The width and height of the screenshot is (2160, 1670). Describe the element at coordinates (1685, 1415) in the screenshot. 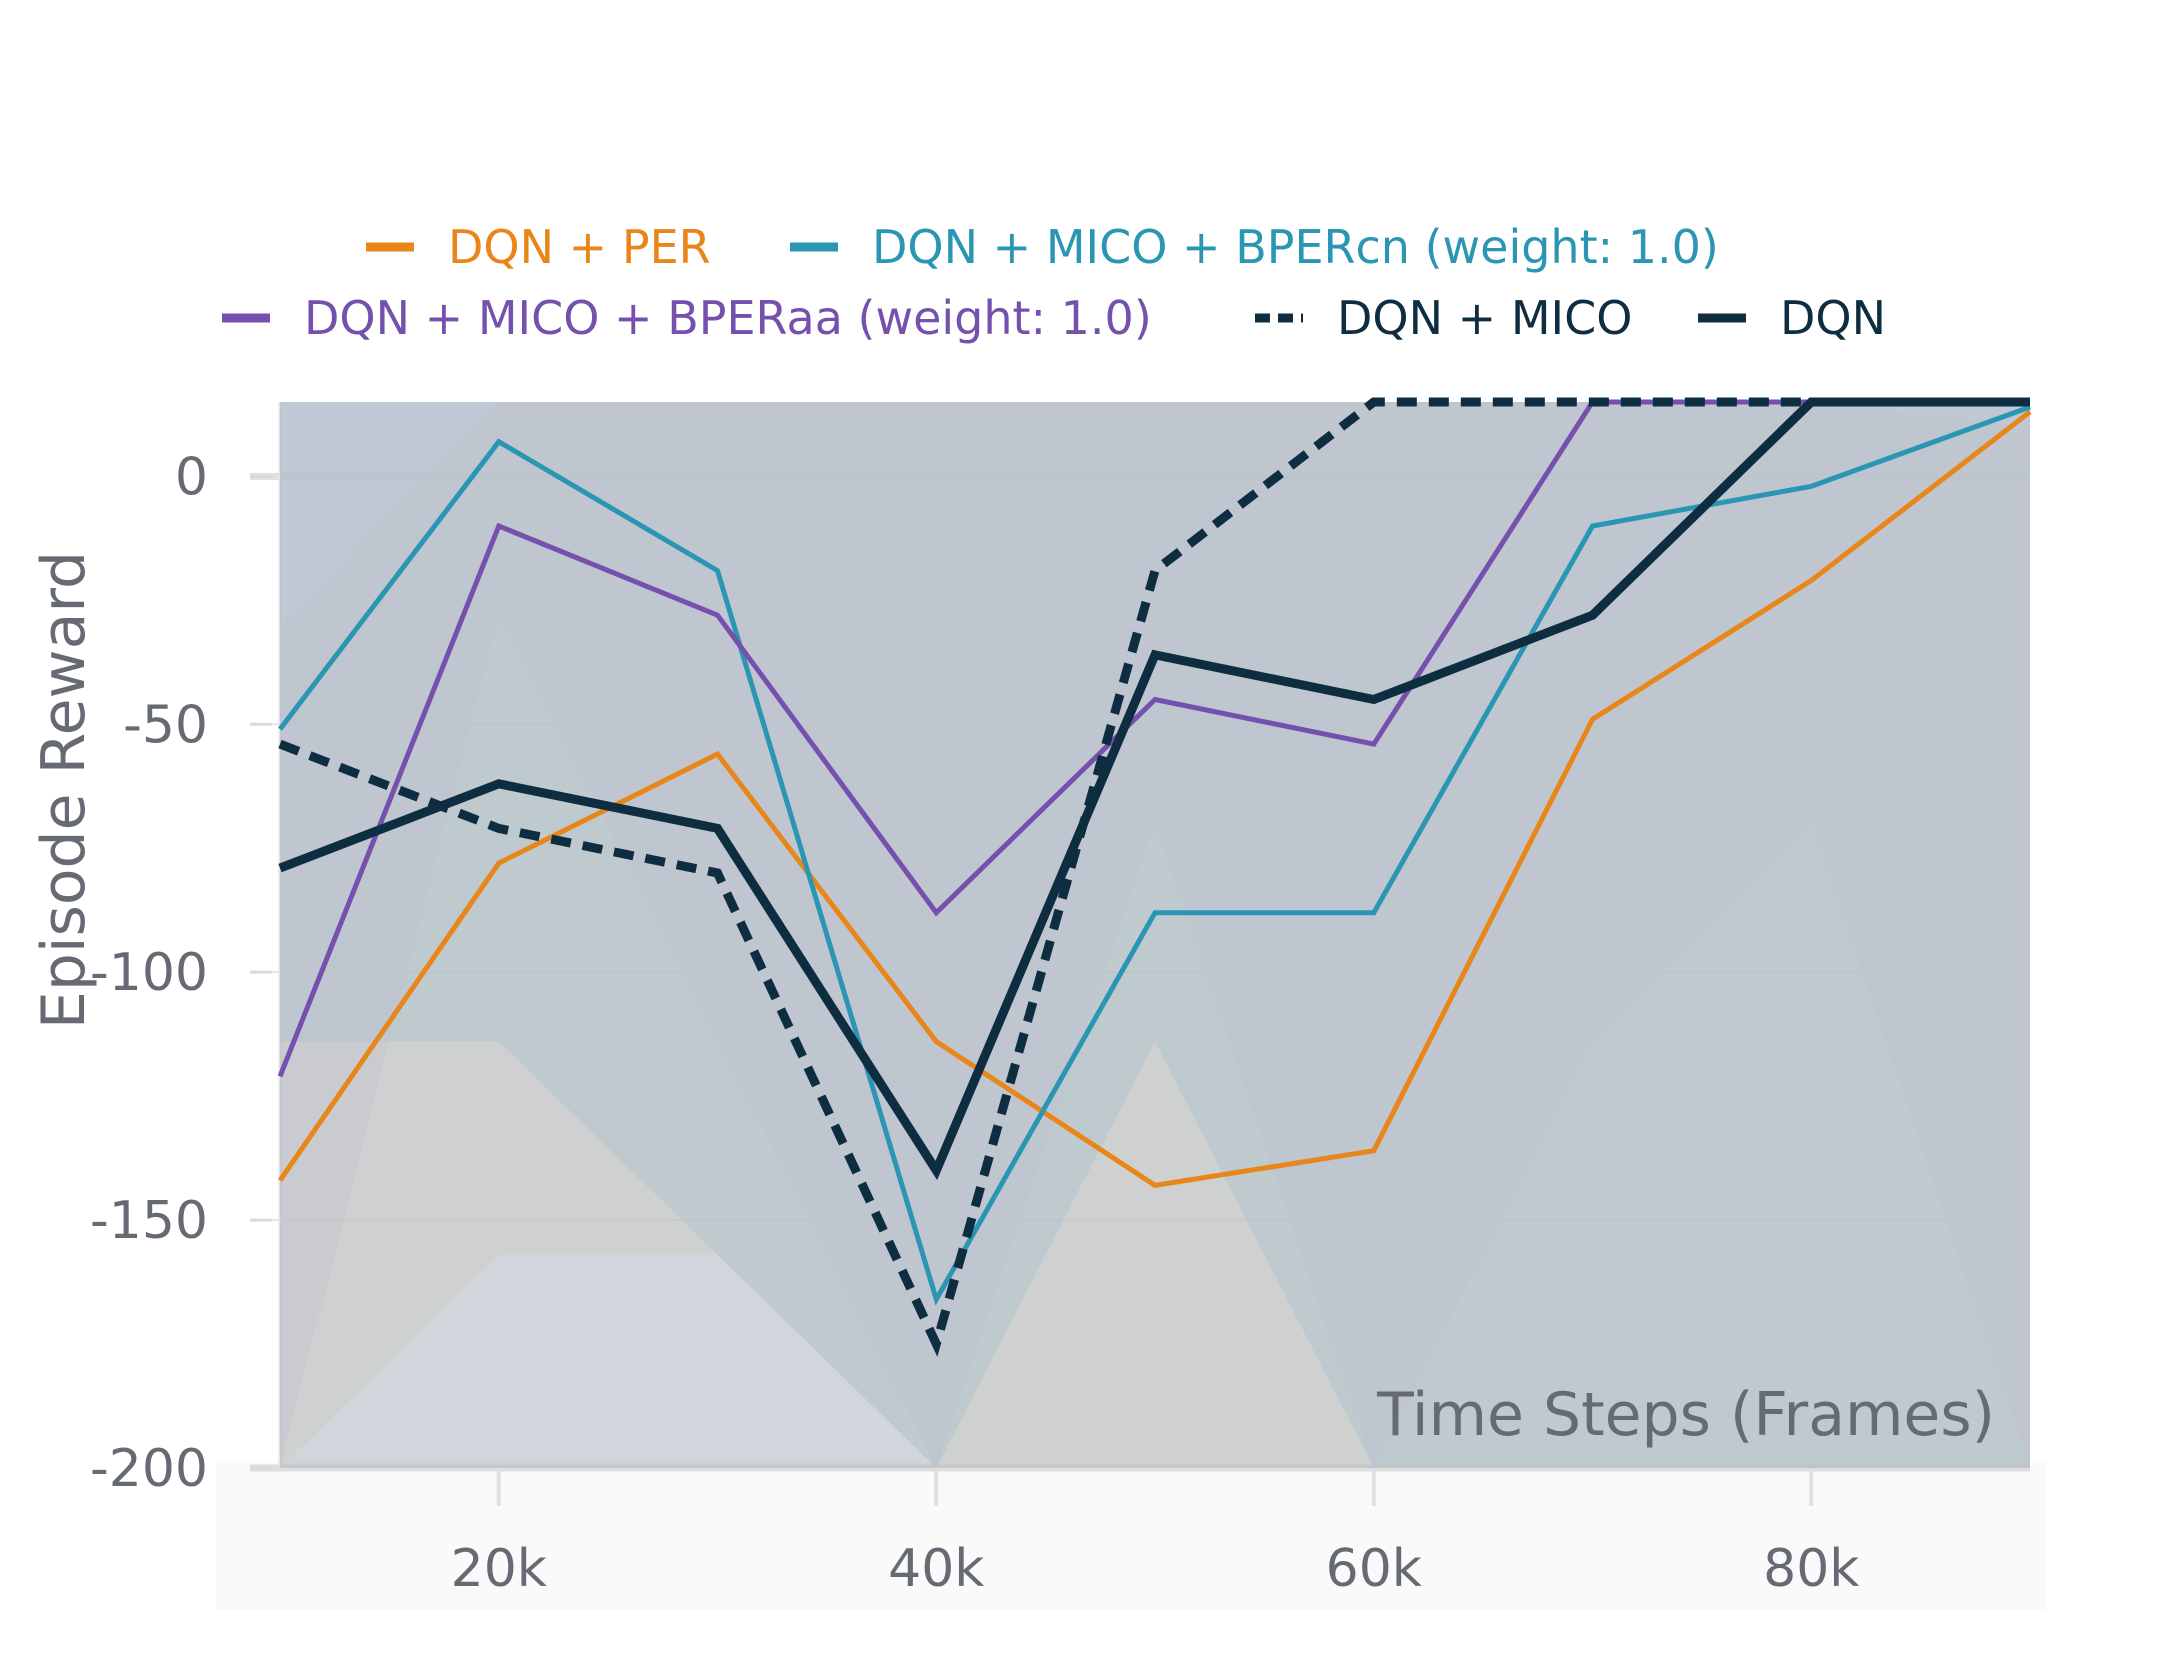

I see `x-axis-title: Time Steps (Frames)` at that location.